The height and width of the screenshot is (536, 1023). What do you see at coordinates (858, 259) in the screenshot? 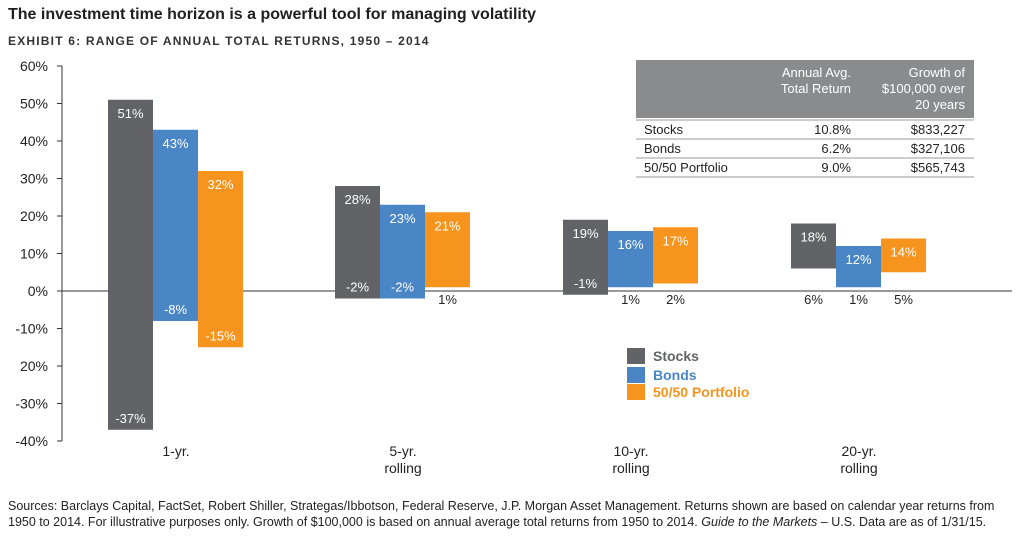
I see `data-label-high: 12%` at bounding box center [858, 259].